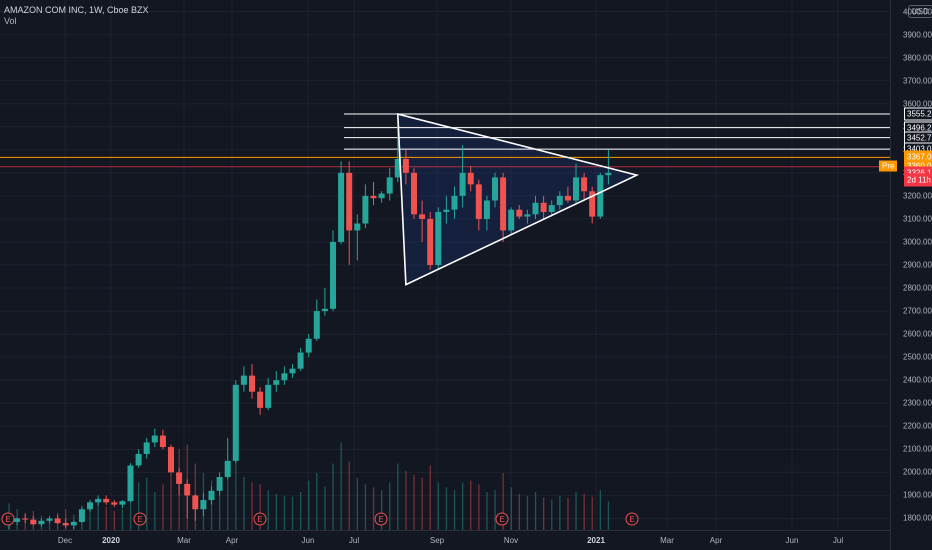 The height and width of the screenshot is (550, 932). Describe the element at coordinates (511, 540) in the screenshot. I see `time-tick-label: Nov` at that location.